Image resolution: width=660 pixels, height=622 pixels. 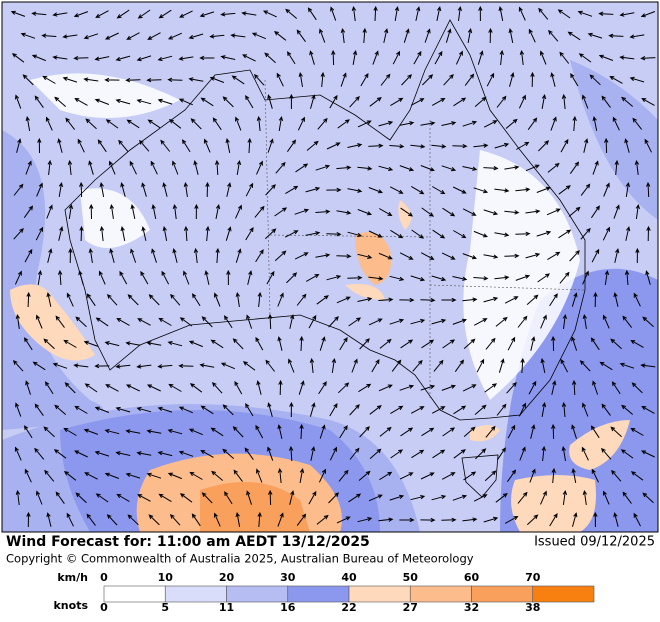 I want to click on legend-knots-value: 38, so click(x=532, y=607).